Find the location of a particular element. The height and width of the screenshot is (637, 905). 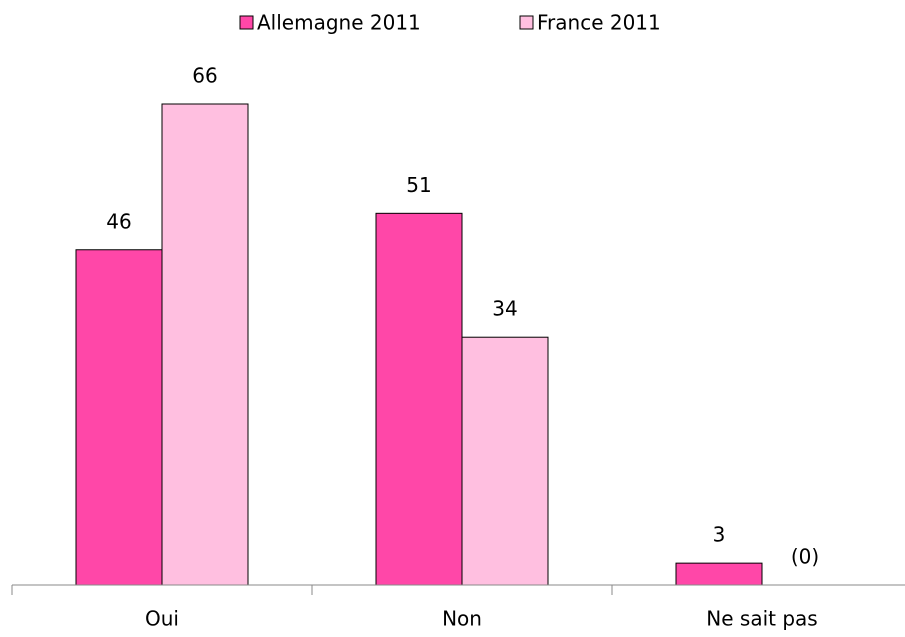

legend-label: Allemagne 2011 is located at coordinates (339, 23).